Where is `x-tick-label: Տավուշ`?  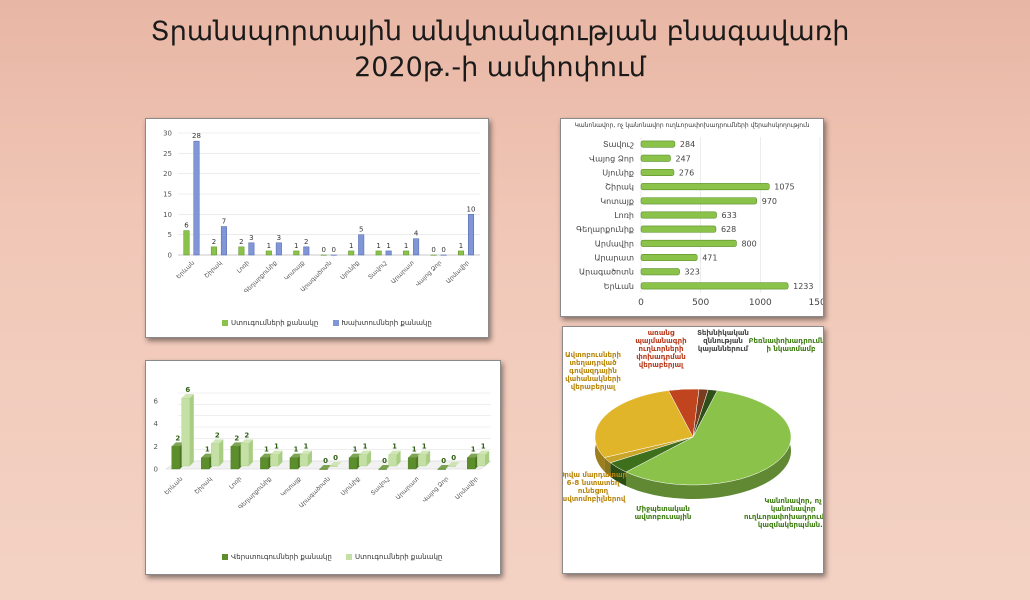
x-tick-label: Տավուշ is located at coordinates (377, 269).